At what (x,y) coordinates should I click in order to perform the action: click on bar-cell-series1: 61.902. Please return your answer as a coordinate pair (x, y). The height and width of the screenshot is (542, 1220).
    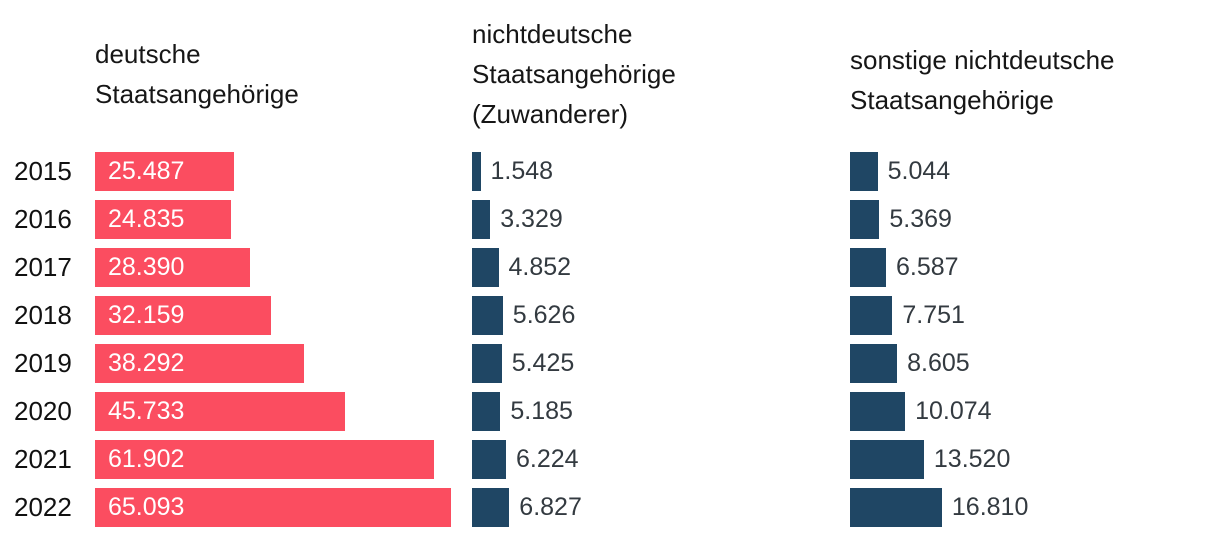
    Looking at the image, I should click on (264, 459).